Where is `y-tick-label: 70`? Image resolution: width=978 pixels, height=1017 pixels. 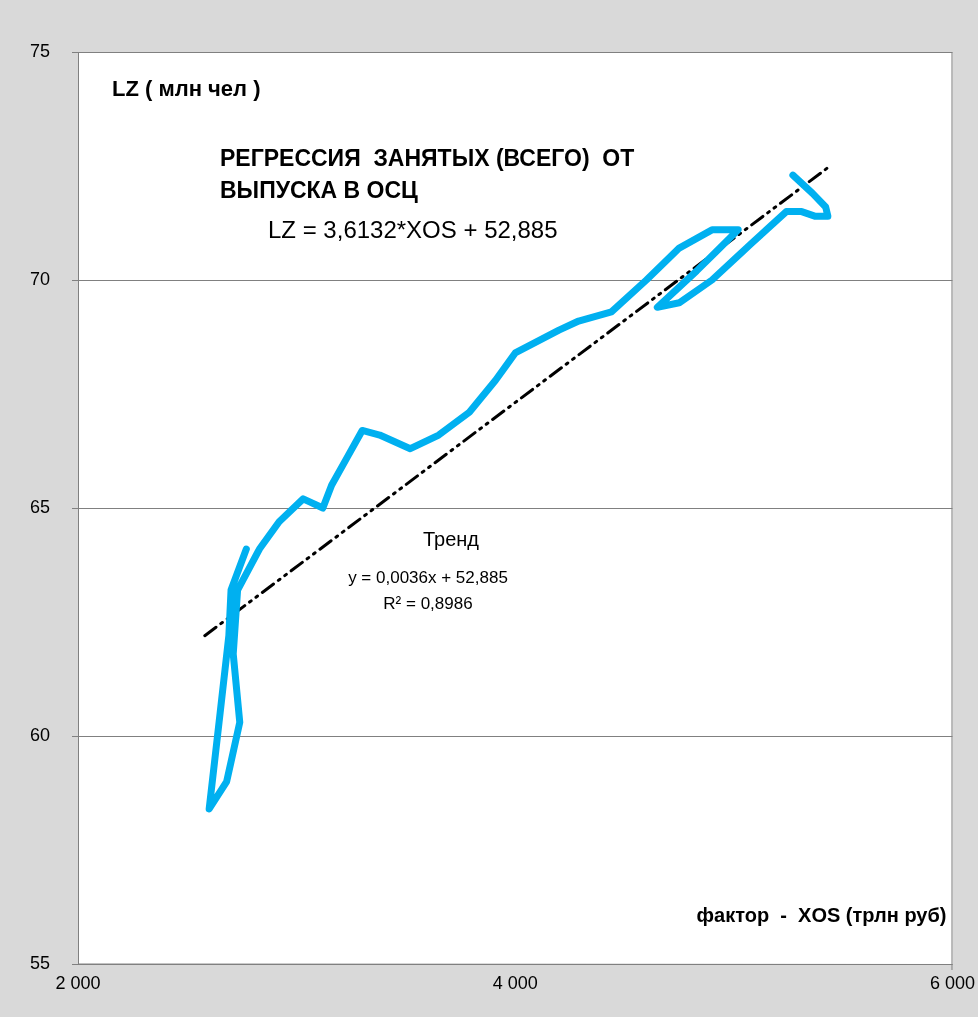 y-tick-label: 70 is located at coordinates (39, 278).